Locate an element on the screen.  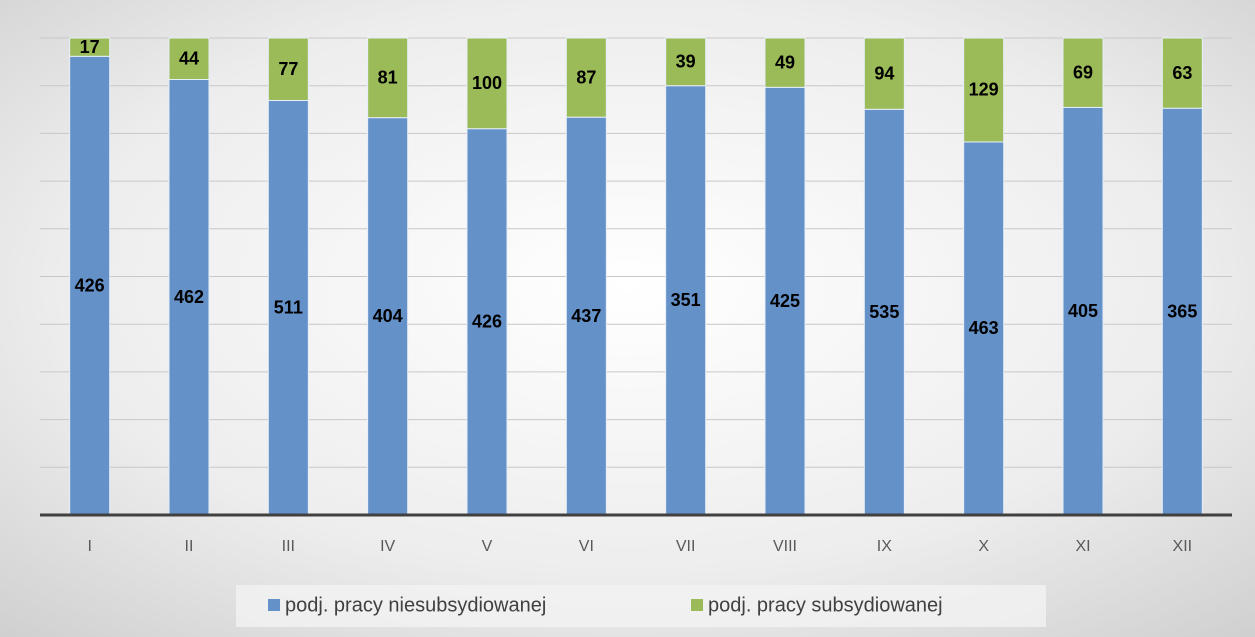
data-label: 69 is located at coordinates (1083, 72).